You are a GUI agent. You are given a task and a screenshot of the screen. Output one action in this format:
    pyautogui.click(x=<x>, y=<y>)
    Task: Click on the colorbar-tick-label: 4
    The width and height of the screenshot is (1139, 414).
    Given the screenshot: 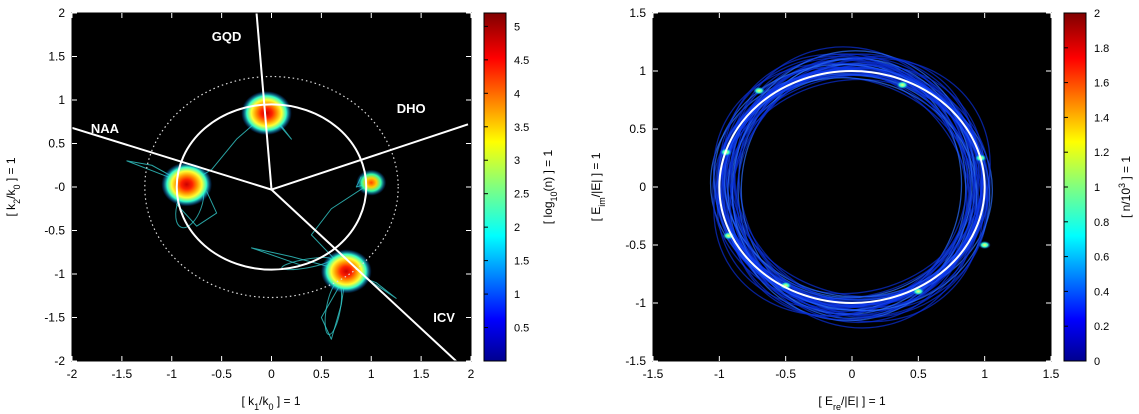 What is the action you would take?
    pyautogui.click(x=517, y=94)
    